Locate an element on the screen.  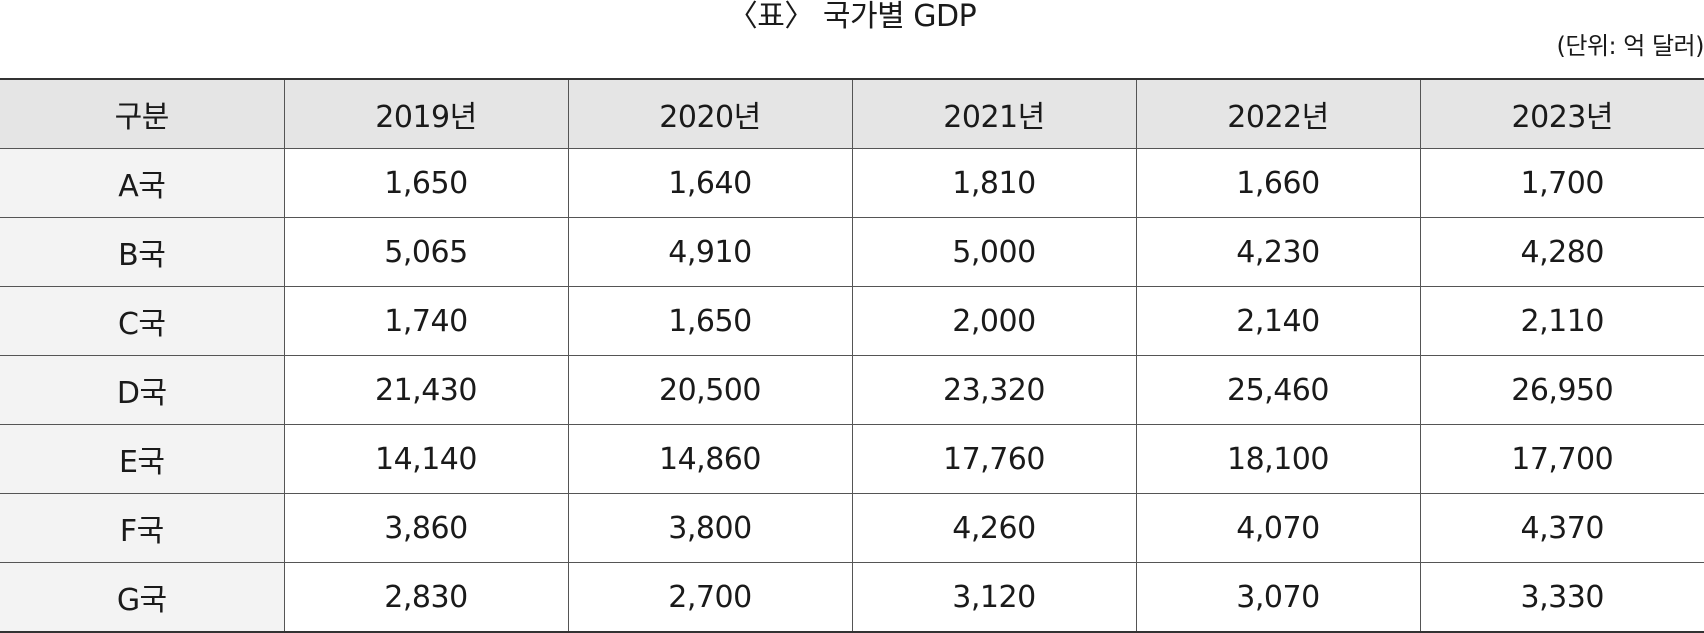
table-row: A국 1,650 1,640 1,810 1,660 1,700 is located at coordinates (852, 183).